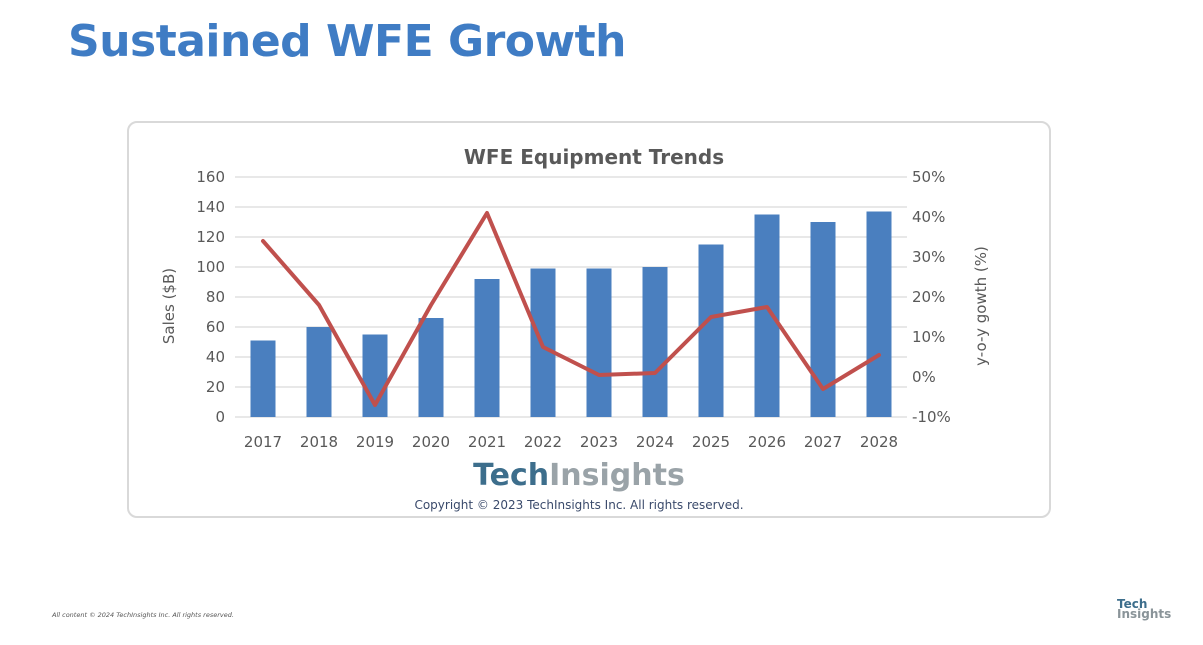 Image resolution: width=1203 pixels, height=645 pixels. Describe the element at coordinates (928, 177) in the screenshot. I see `right-tick-label: 50%` at that location.